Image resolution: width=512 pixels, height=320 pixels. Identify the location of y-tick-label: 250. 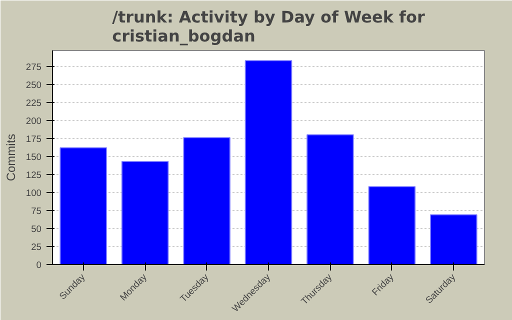
(34, 85).